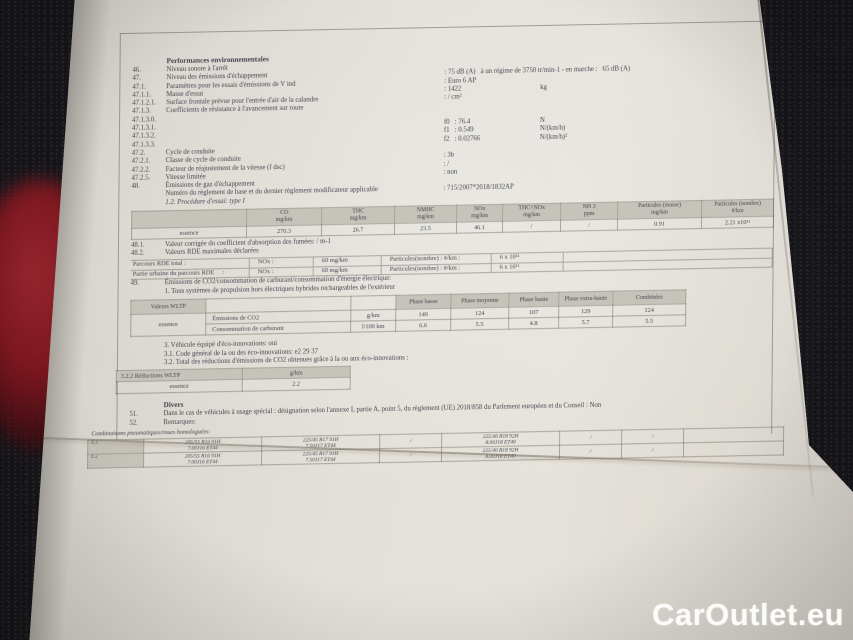  I want to click on wltp-value: 4.8, so click(533, 323).